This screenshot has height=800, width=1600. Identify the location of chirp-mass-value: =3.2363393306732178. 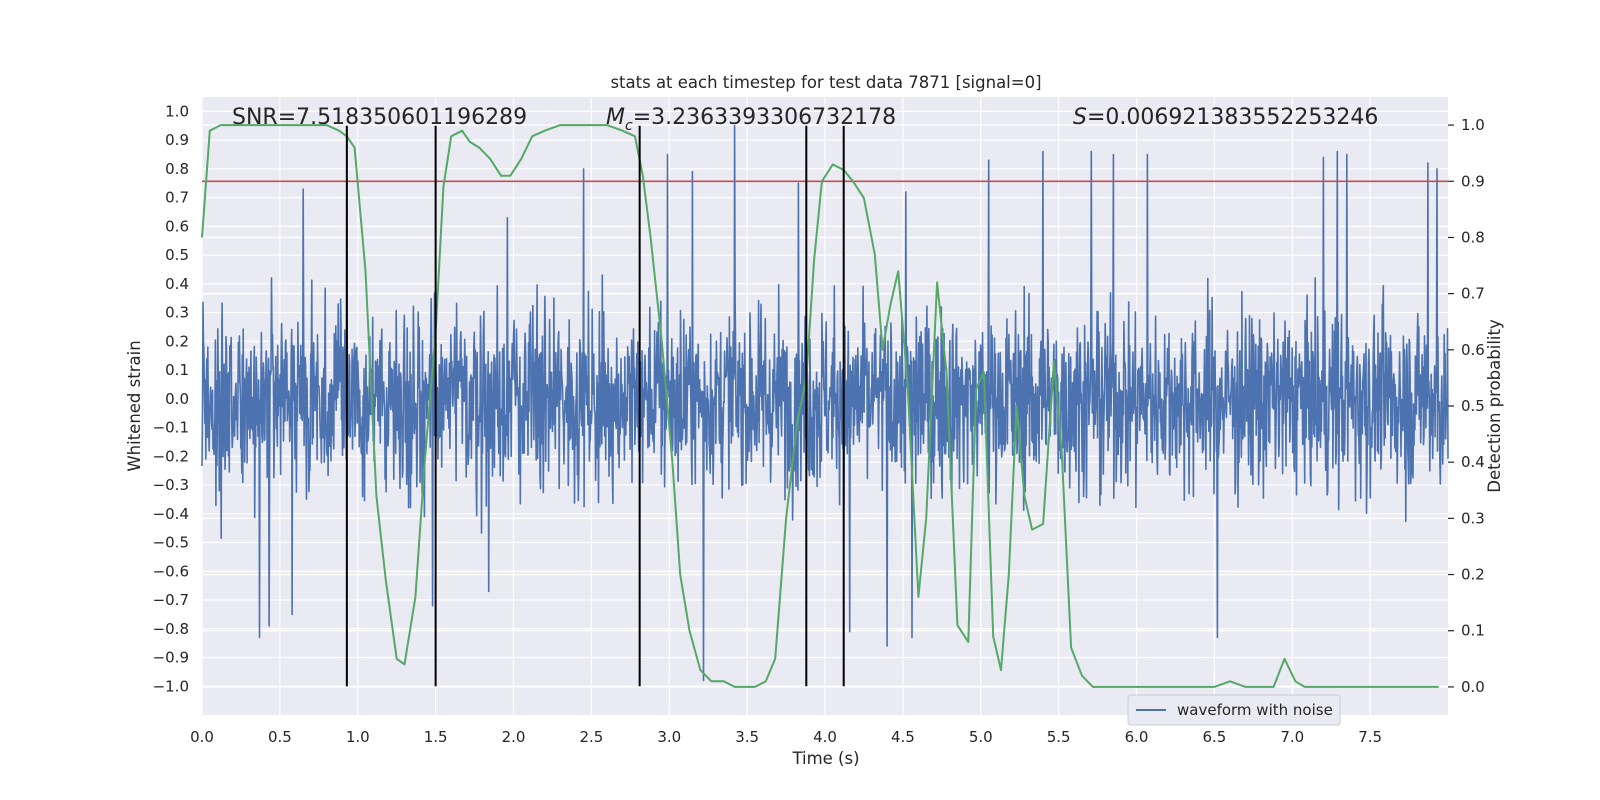
(764, 117).